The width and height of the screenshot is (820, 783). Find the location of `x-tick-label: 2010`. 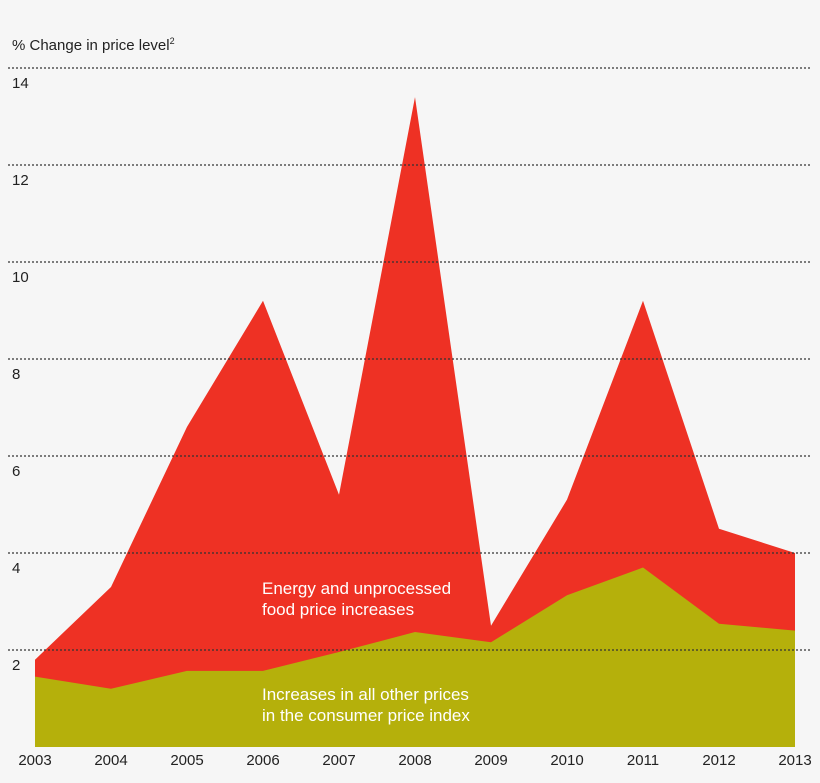

x-tick-label: 2010 is located at coordinates (566, 760).